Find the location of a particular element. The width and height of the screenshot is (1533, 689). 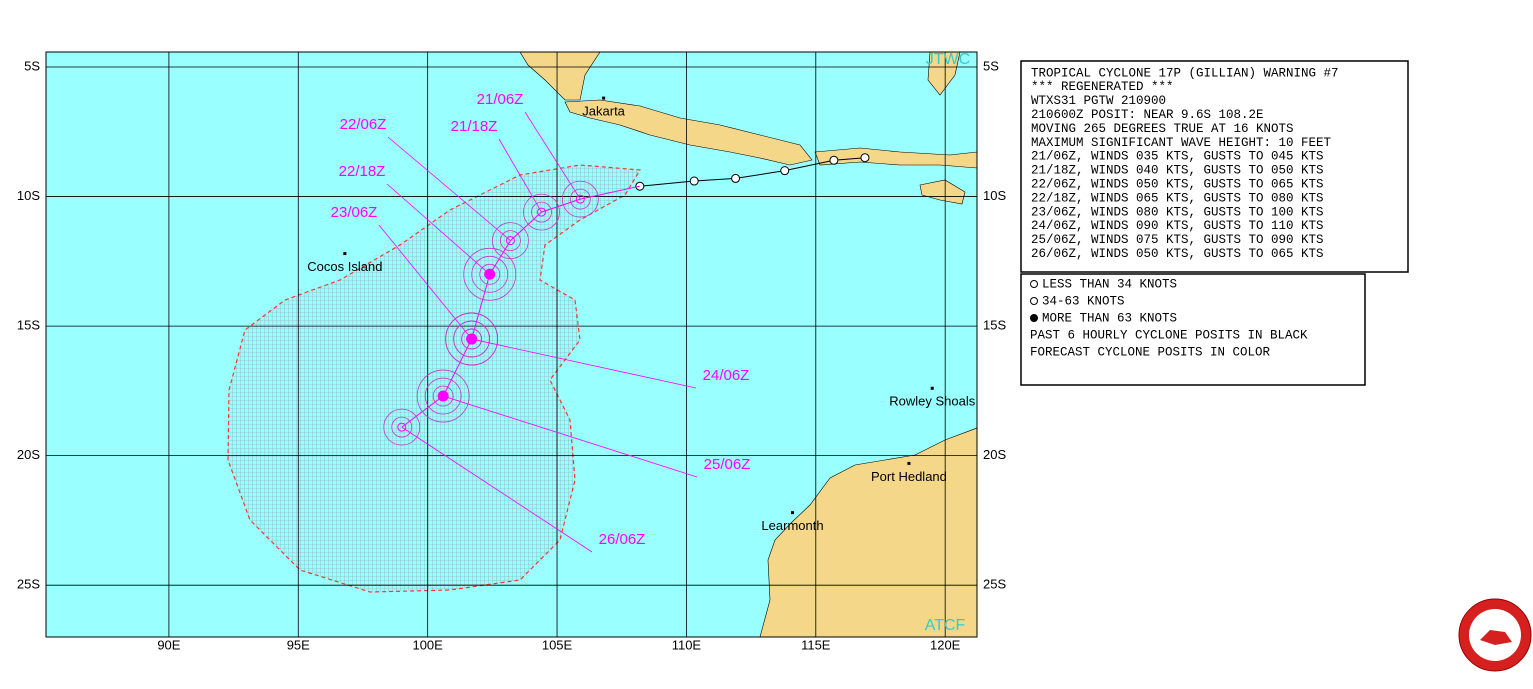

warning-line: MAXIMUM SIGNIFICANT WAVE HEIGHT: 10 FEET is located at coordinates (1181, 143).